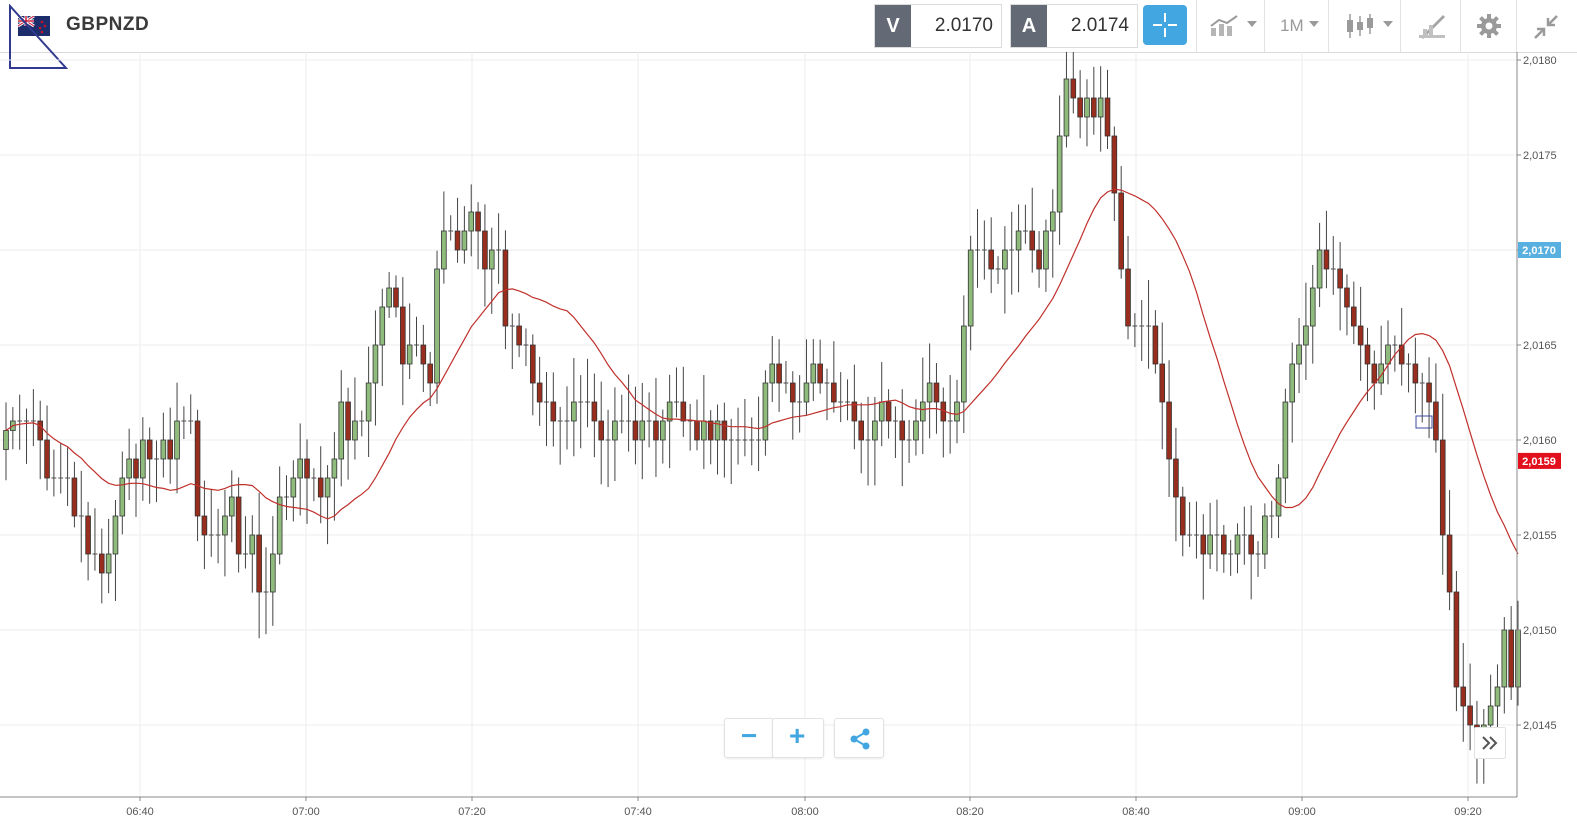  I want to click on y-tick-label: 2,0165, so click(1540, 346).